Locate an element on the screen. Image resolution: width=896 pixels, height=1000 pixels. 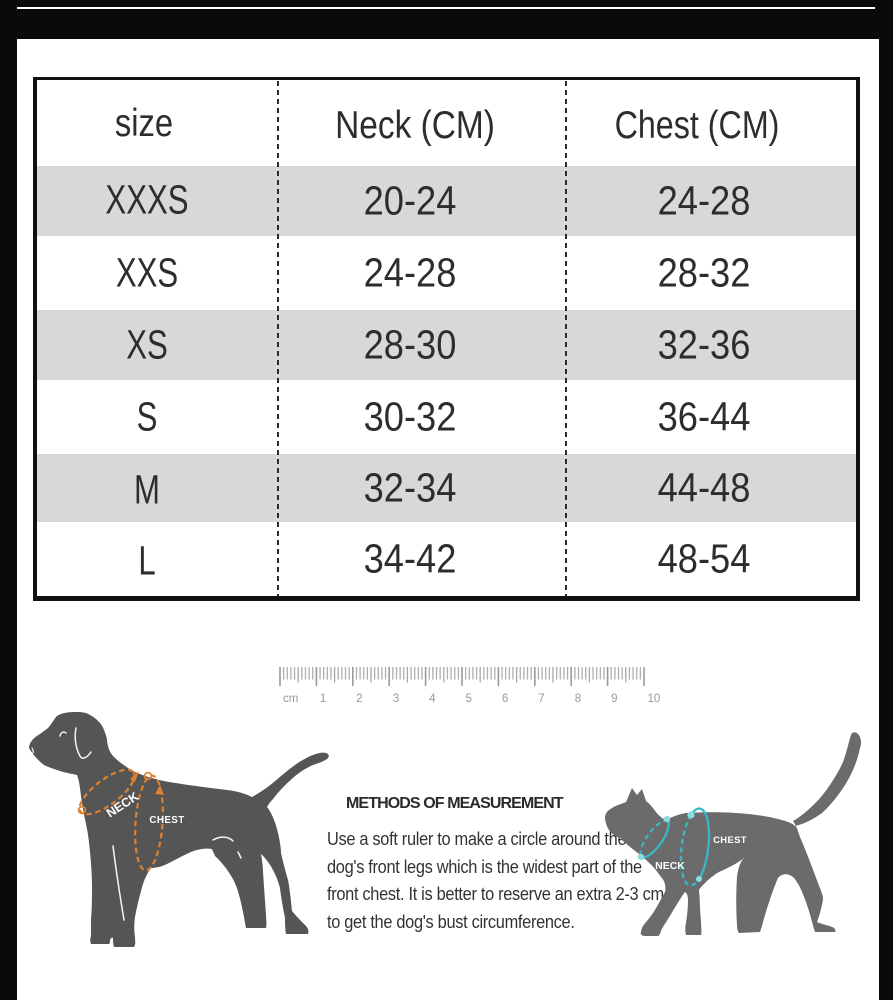
svg-text: 2 is located at coordinates (359, 699).